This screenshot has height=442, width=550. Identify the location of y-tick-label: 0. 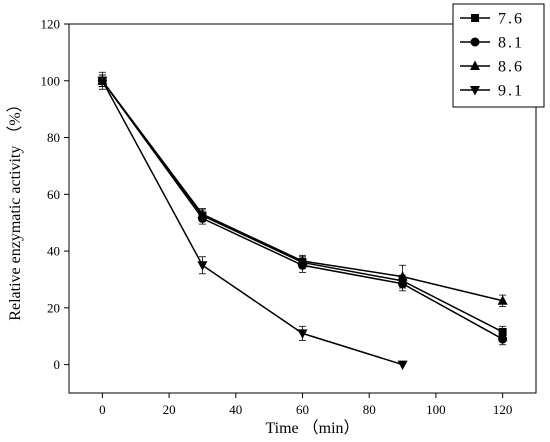
(57, 364).